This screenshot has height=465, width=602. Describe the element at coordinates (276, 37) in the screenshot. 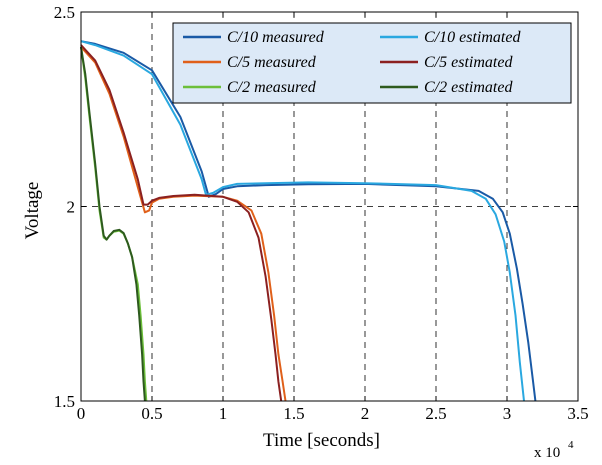

I see `legend-entry: C/10 measured` at that location.